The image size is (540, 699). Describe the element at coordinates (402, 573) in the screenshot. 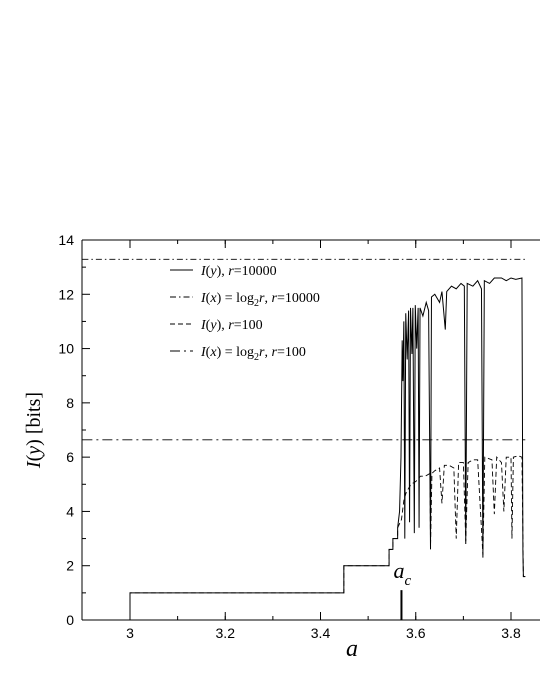

I see `critical-point-label: ac` at that location.